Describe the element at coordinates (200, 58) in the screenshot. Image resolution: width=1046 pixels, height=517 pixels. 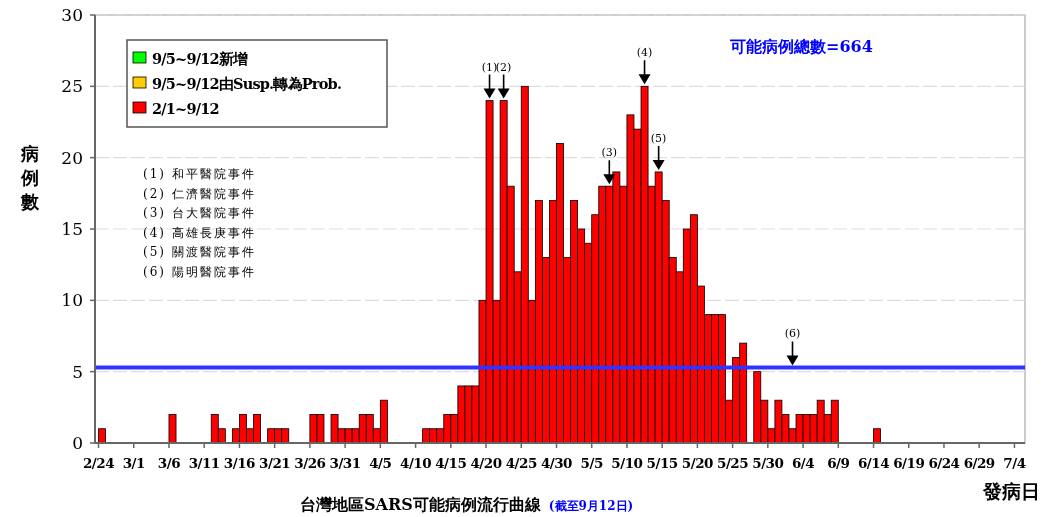
I see `legend-label: 9/5~9/12新增` at that location.